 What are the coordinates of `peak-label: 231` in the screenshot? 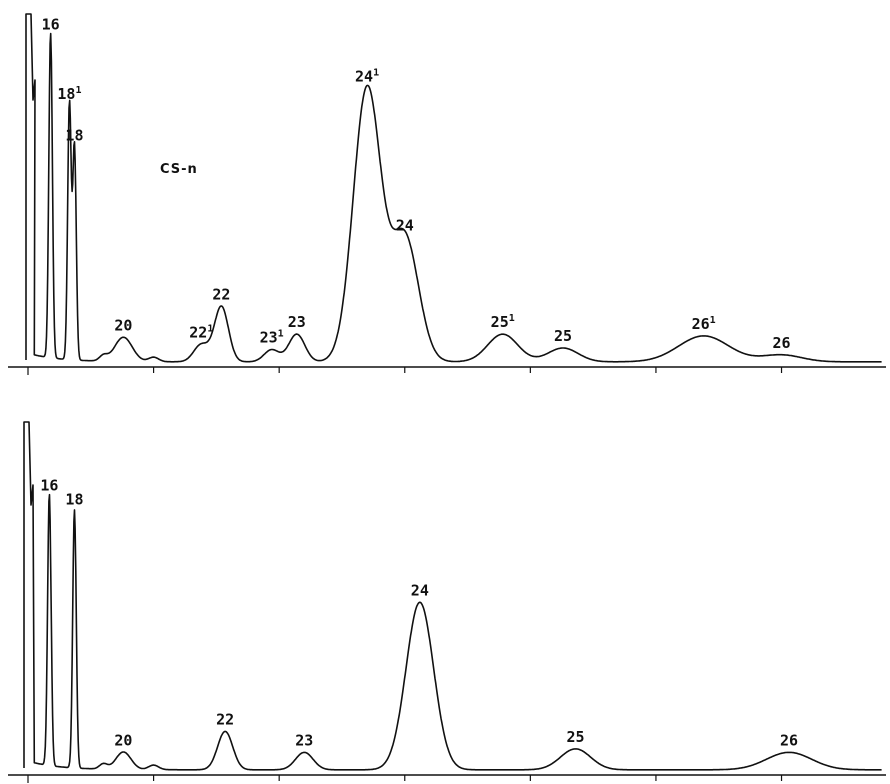 It's located at (272, 338).